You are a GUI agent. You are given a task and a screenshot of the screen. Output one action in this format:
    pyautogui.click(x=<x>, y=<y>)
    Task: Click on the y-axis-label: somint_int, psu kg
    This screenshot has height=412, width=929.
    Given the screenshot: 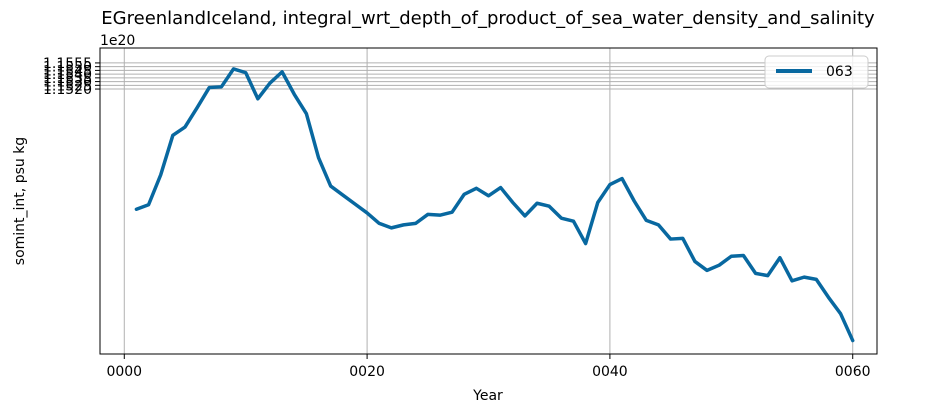 What is the action you would take?
    pyautogui.click(x=20, y=201)
    